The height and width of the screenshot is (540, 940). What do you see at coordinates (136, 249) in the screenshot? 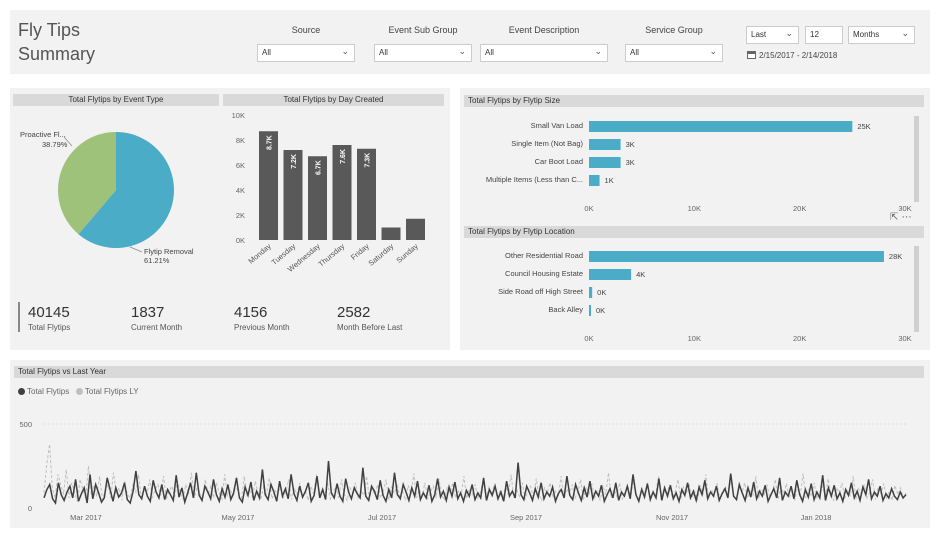
I see `pie-leader-line` at bounding box center [136, 249].